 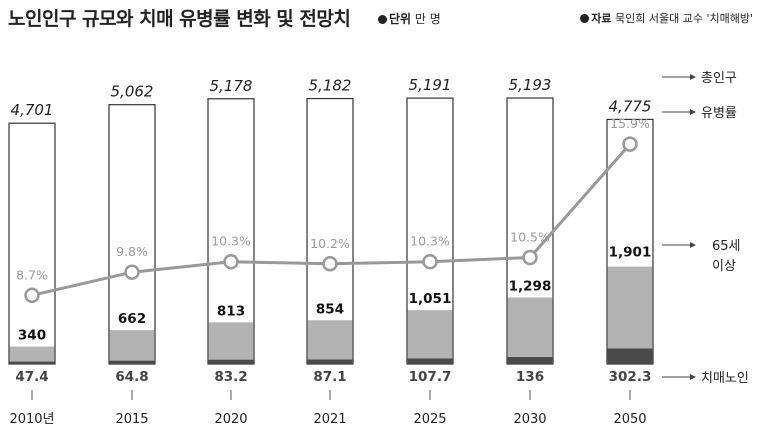 I want to click on dementia-population-label: 87.1, so click(x=329, y=377).